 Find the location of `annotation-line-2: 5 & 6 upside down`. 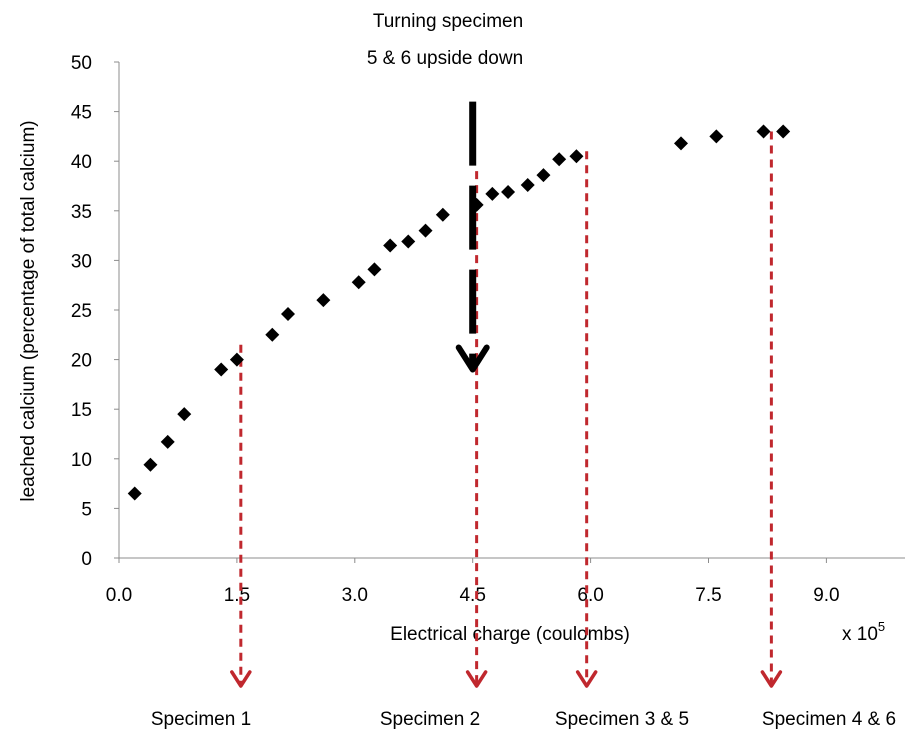

annotation-line-2: 5 & 6 upside down is located at coordinates (445, 58).